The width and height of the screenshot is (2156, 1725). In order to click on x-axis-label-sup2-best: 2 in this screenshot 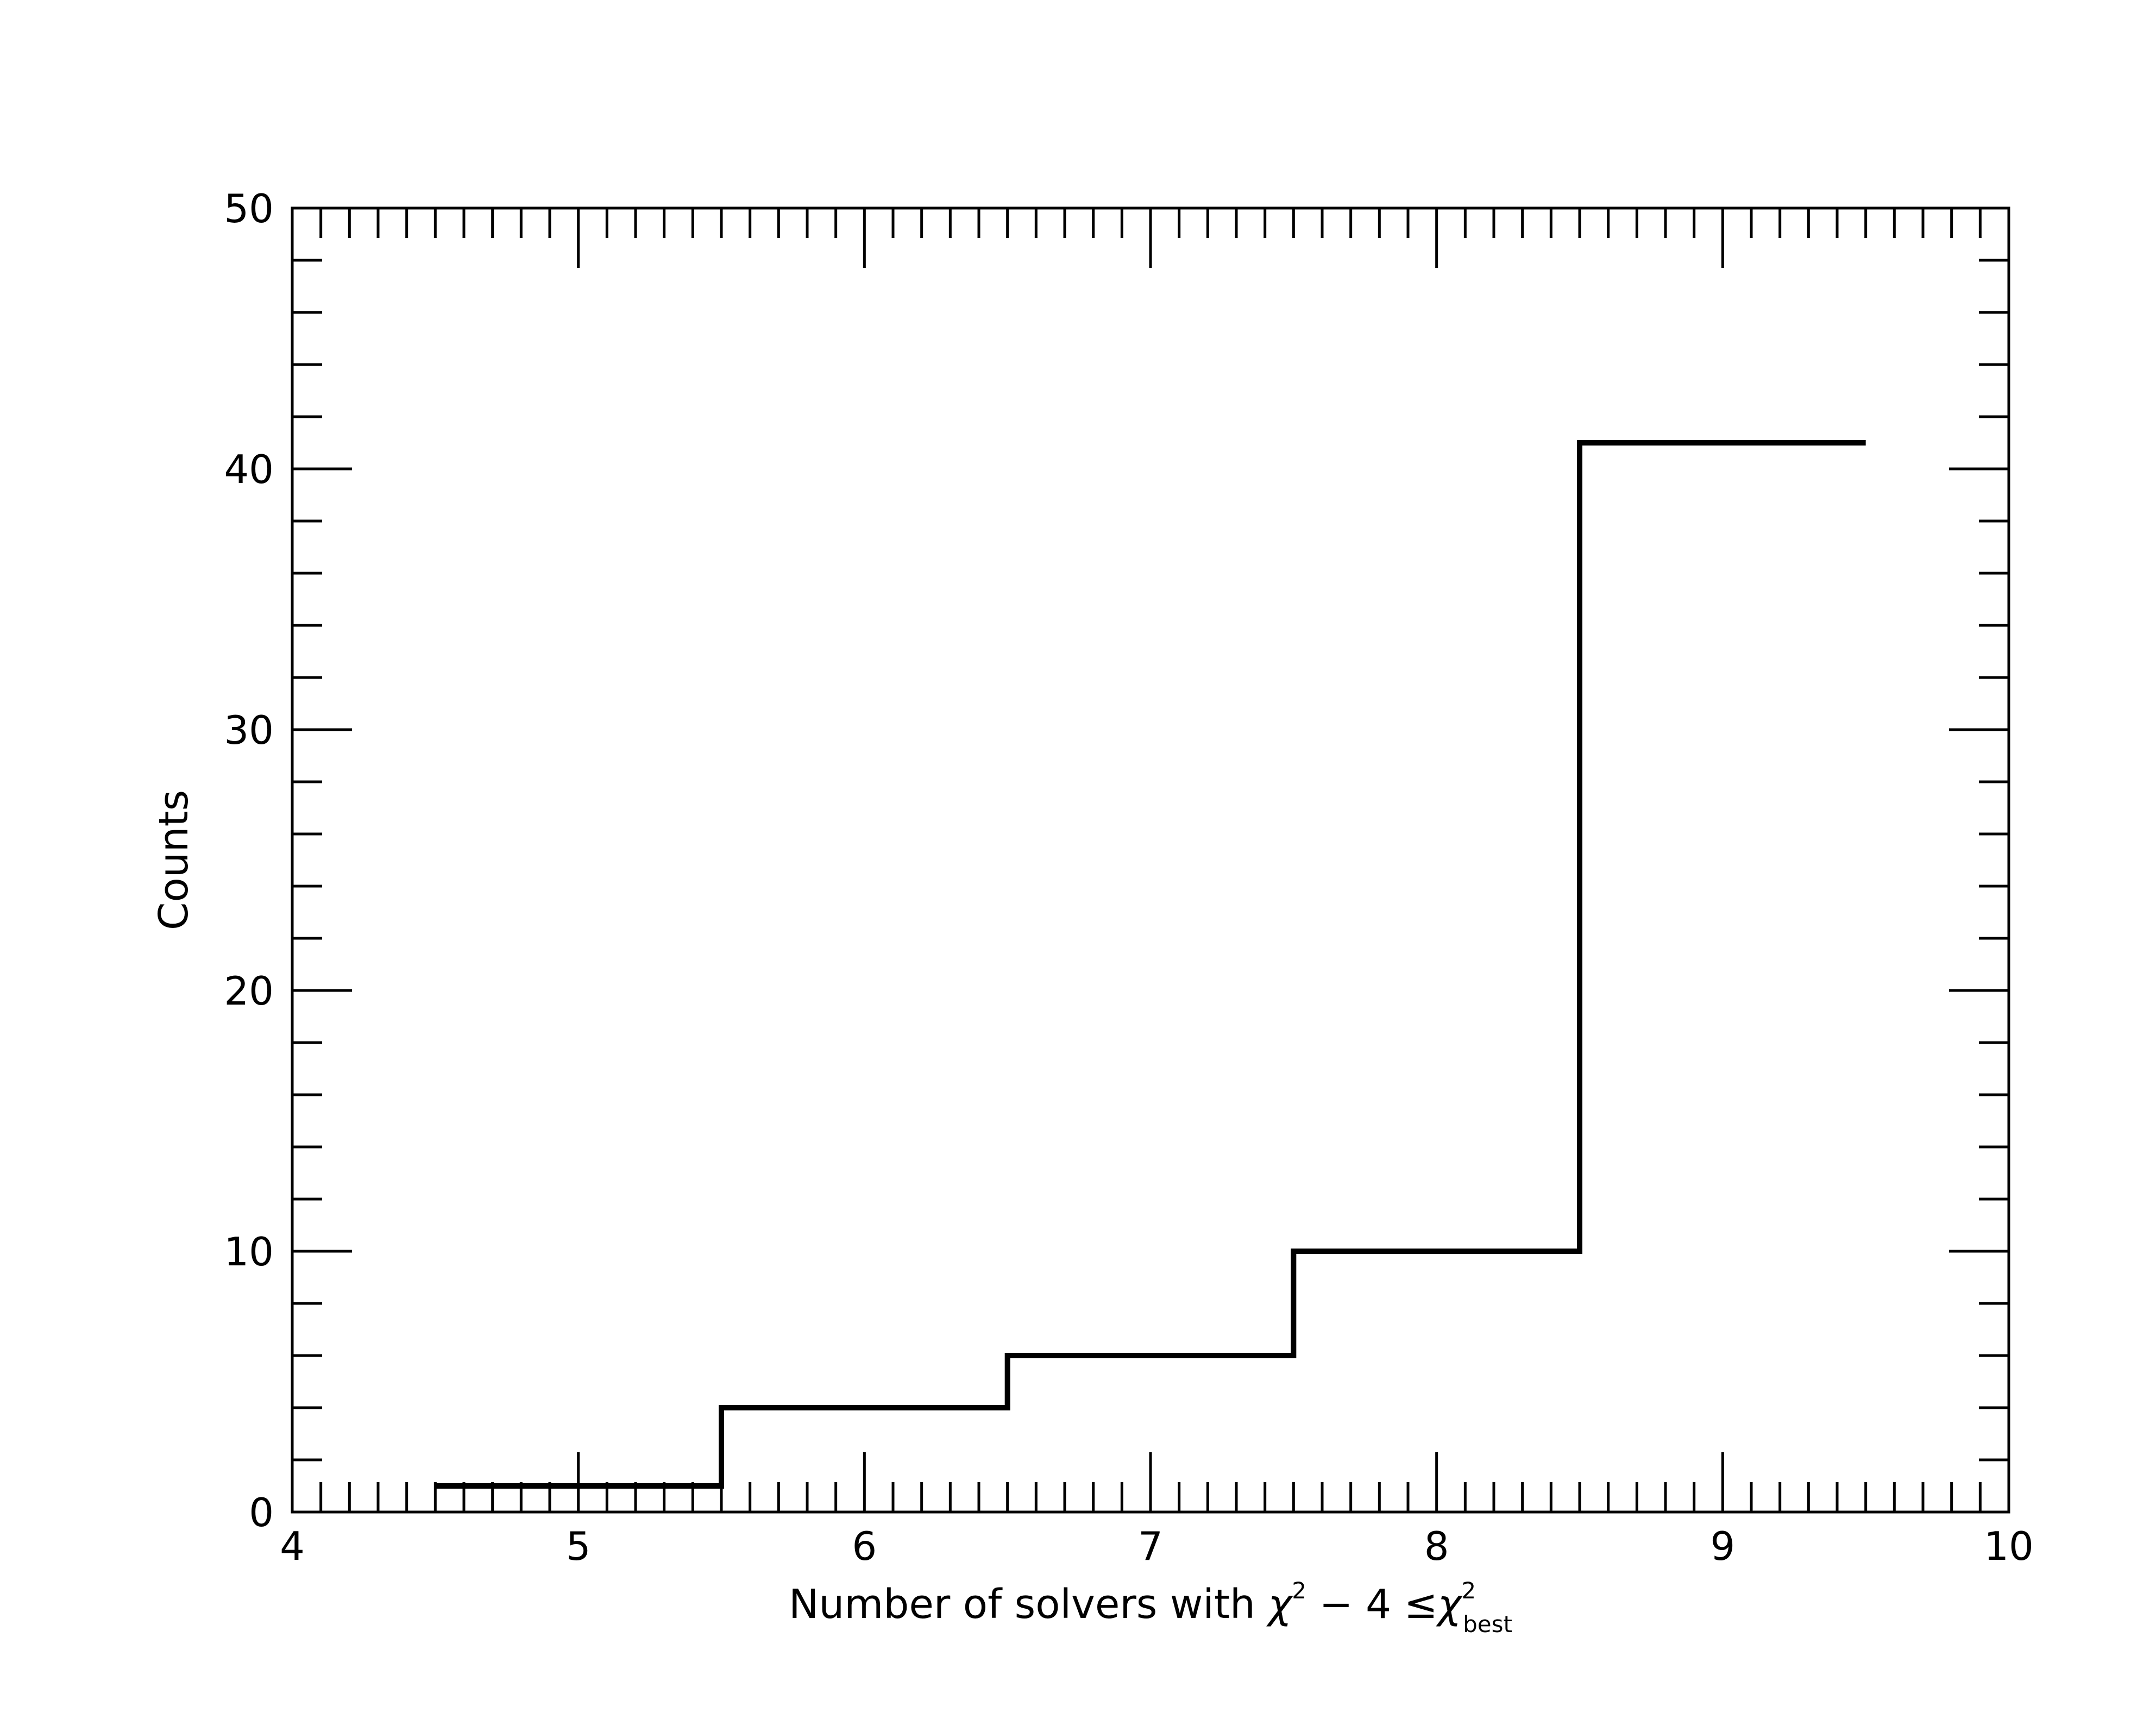, I will do `click(1468, 1590)`.